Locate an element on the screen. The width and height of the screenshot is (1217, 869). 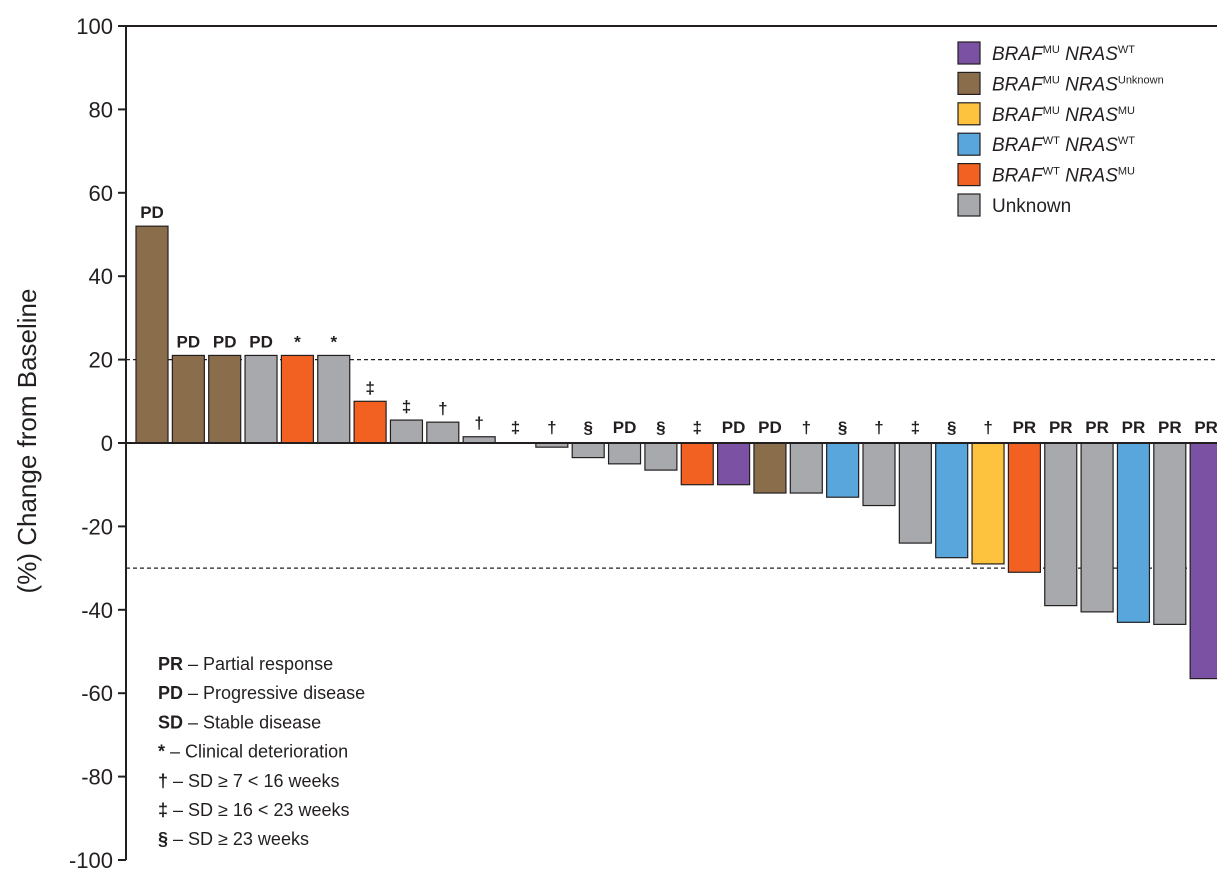
note-line: * – Clinical deterioration is located at coordinates (253, 752).